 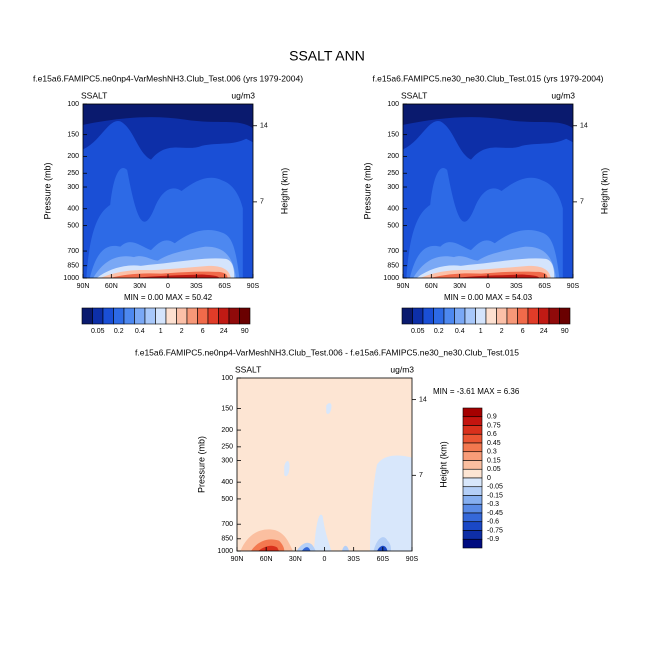 What do you see at coordinates (402, 369) in the screenshot?
I see `units-label: ug/m3` at bounding box center [402, 369].